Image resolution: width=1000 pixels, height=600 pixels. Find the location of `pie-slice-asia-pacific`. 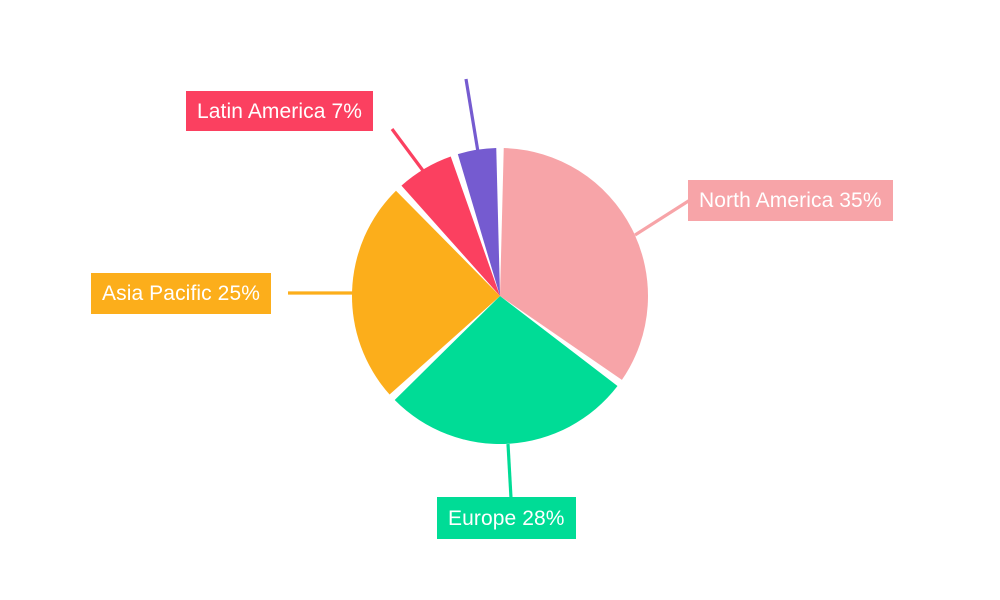

pie-slice-asia-pacific is located at coordinates (425, 292).